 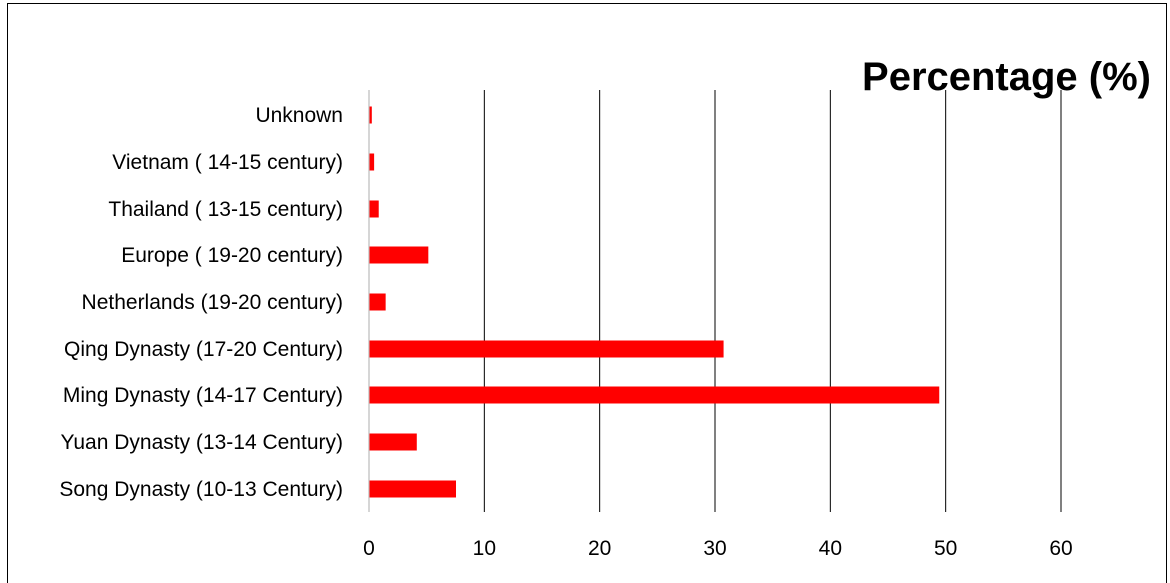 I want to click on x-tick-label: 50, so click(x=945, y=548).